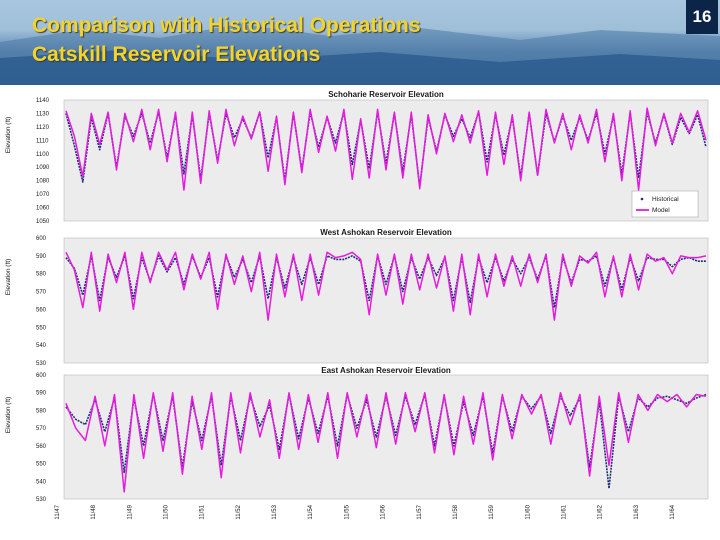  Describe the element at coordinates (203, 511) in the screenshot. I see `x-tick-label: 11/51` at that location.